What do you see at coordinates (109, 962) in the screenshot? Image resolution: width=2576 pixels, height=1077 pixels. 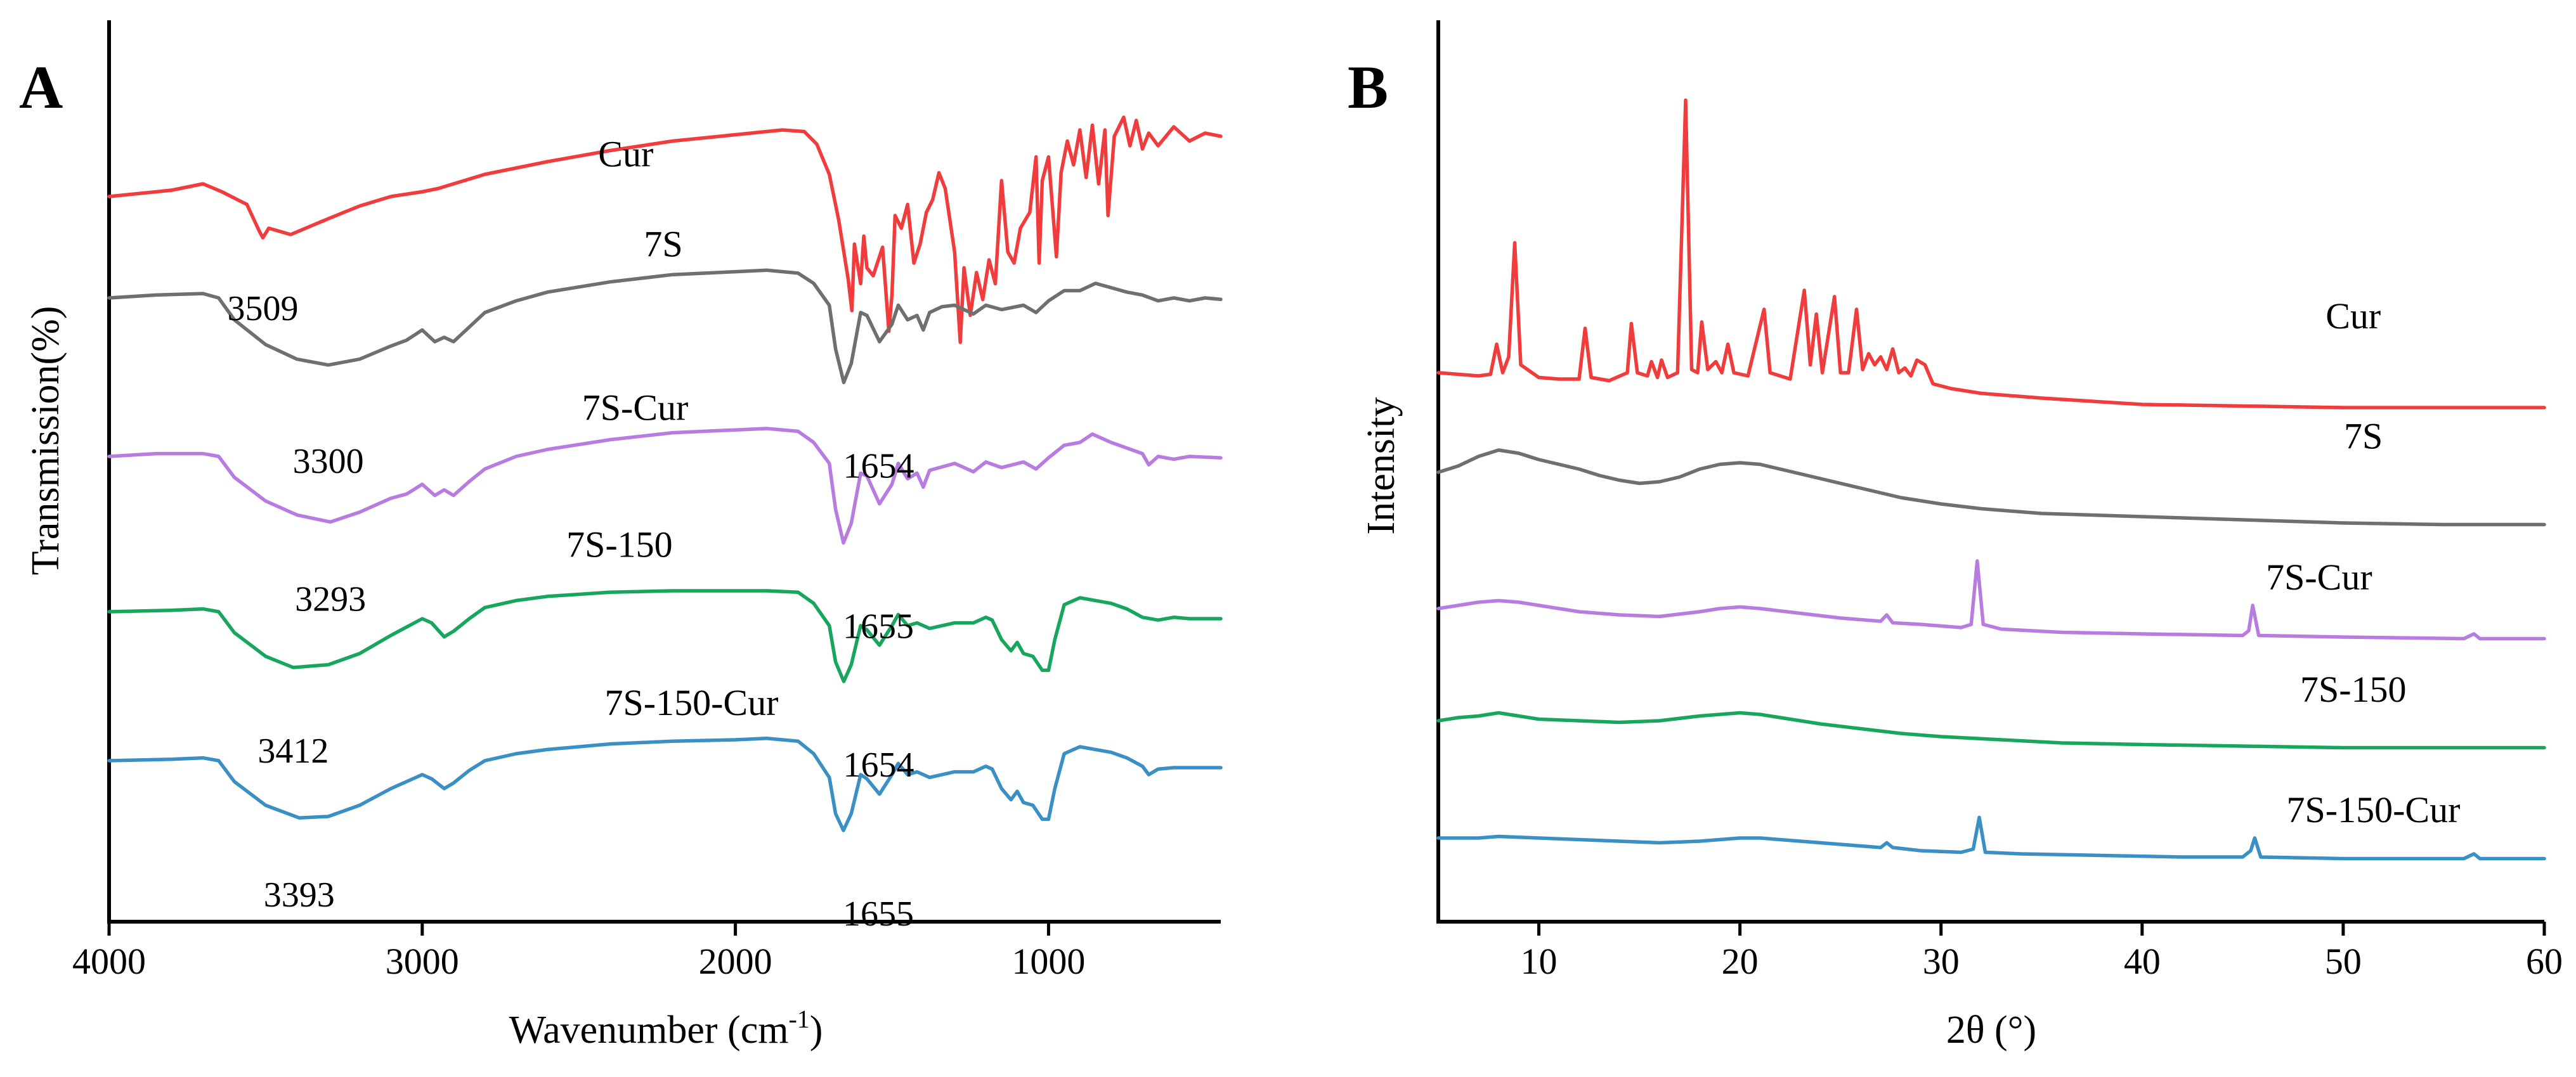 I see `panel-a-x-tick-label-4000: 4000` at bounding box center [109, 962].